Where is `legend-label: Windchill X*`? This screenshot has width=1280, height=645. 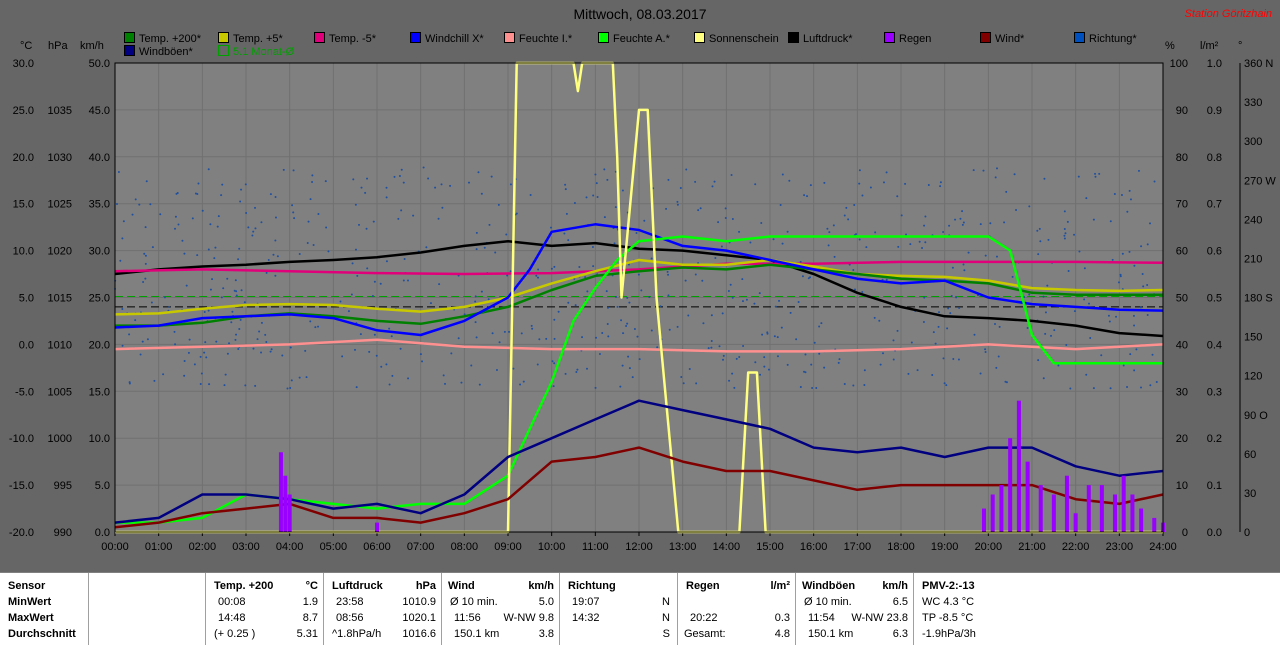
legend-label: Windchill X* is located at coordinates (454, 39).